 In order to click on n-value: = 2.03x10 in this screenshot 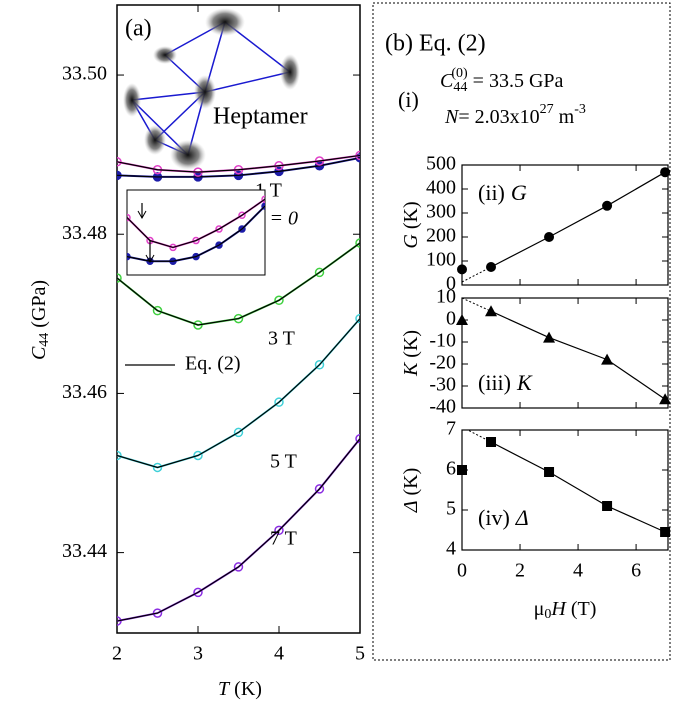, I will do `click(498, 117)`.